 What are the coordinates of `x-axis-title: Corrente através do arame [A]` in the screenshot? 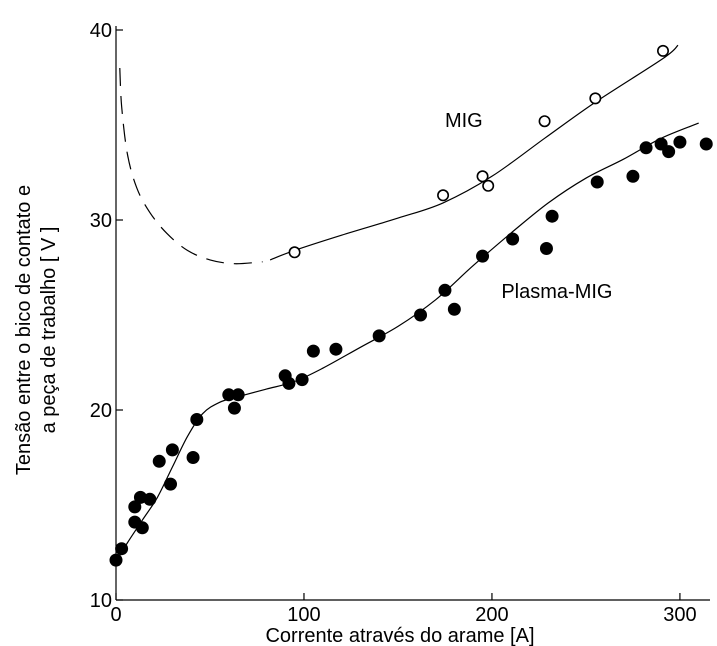 It's located at (399, 635).